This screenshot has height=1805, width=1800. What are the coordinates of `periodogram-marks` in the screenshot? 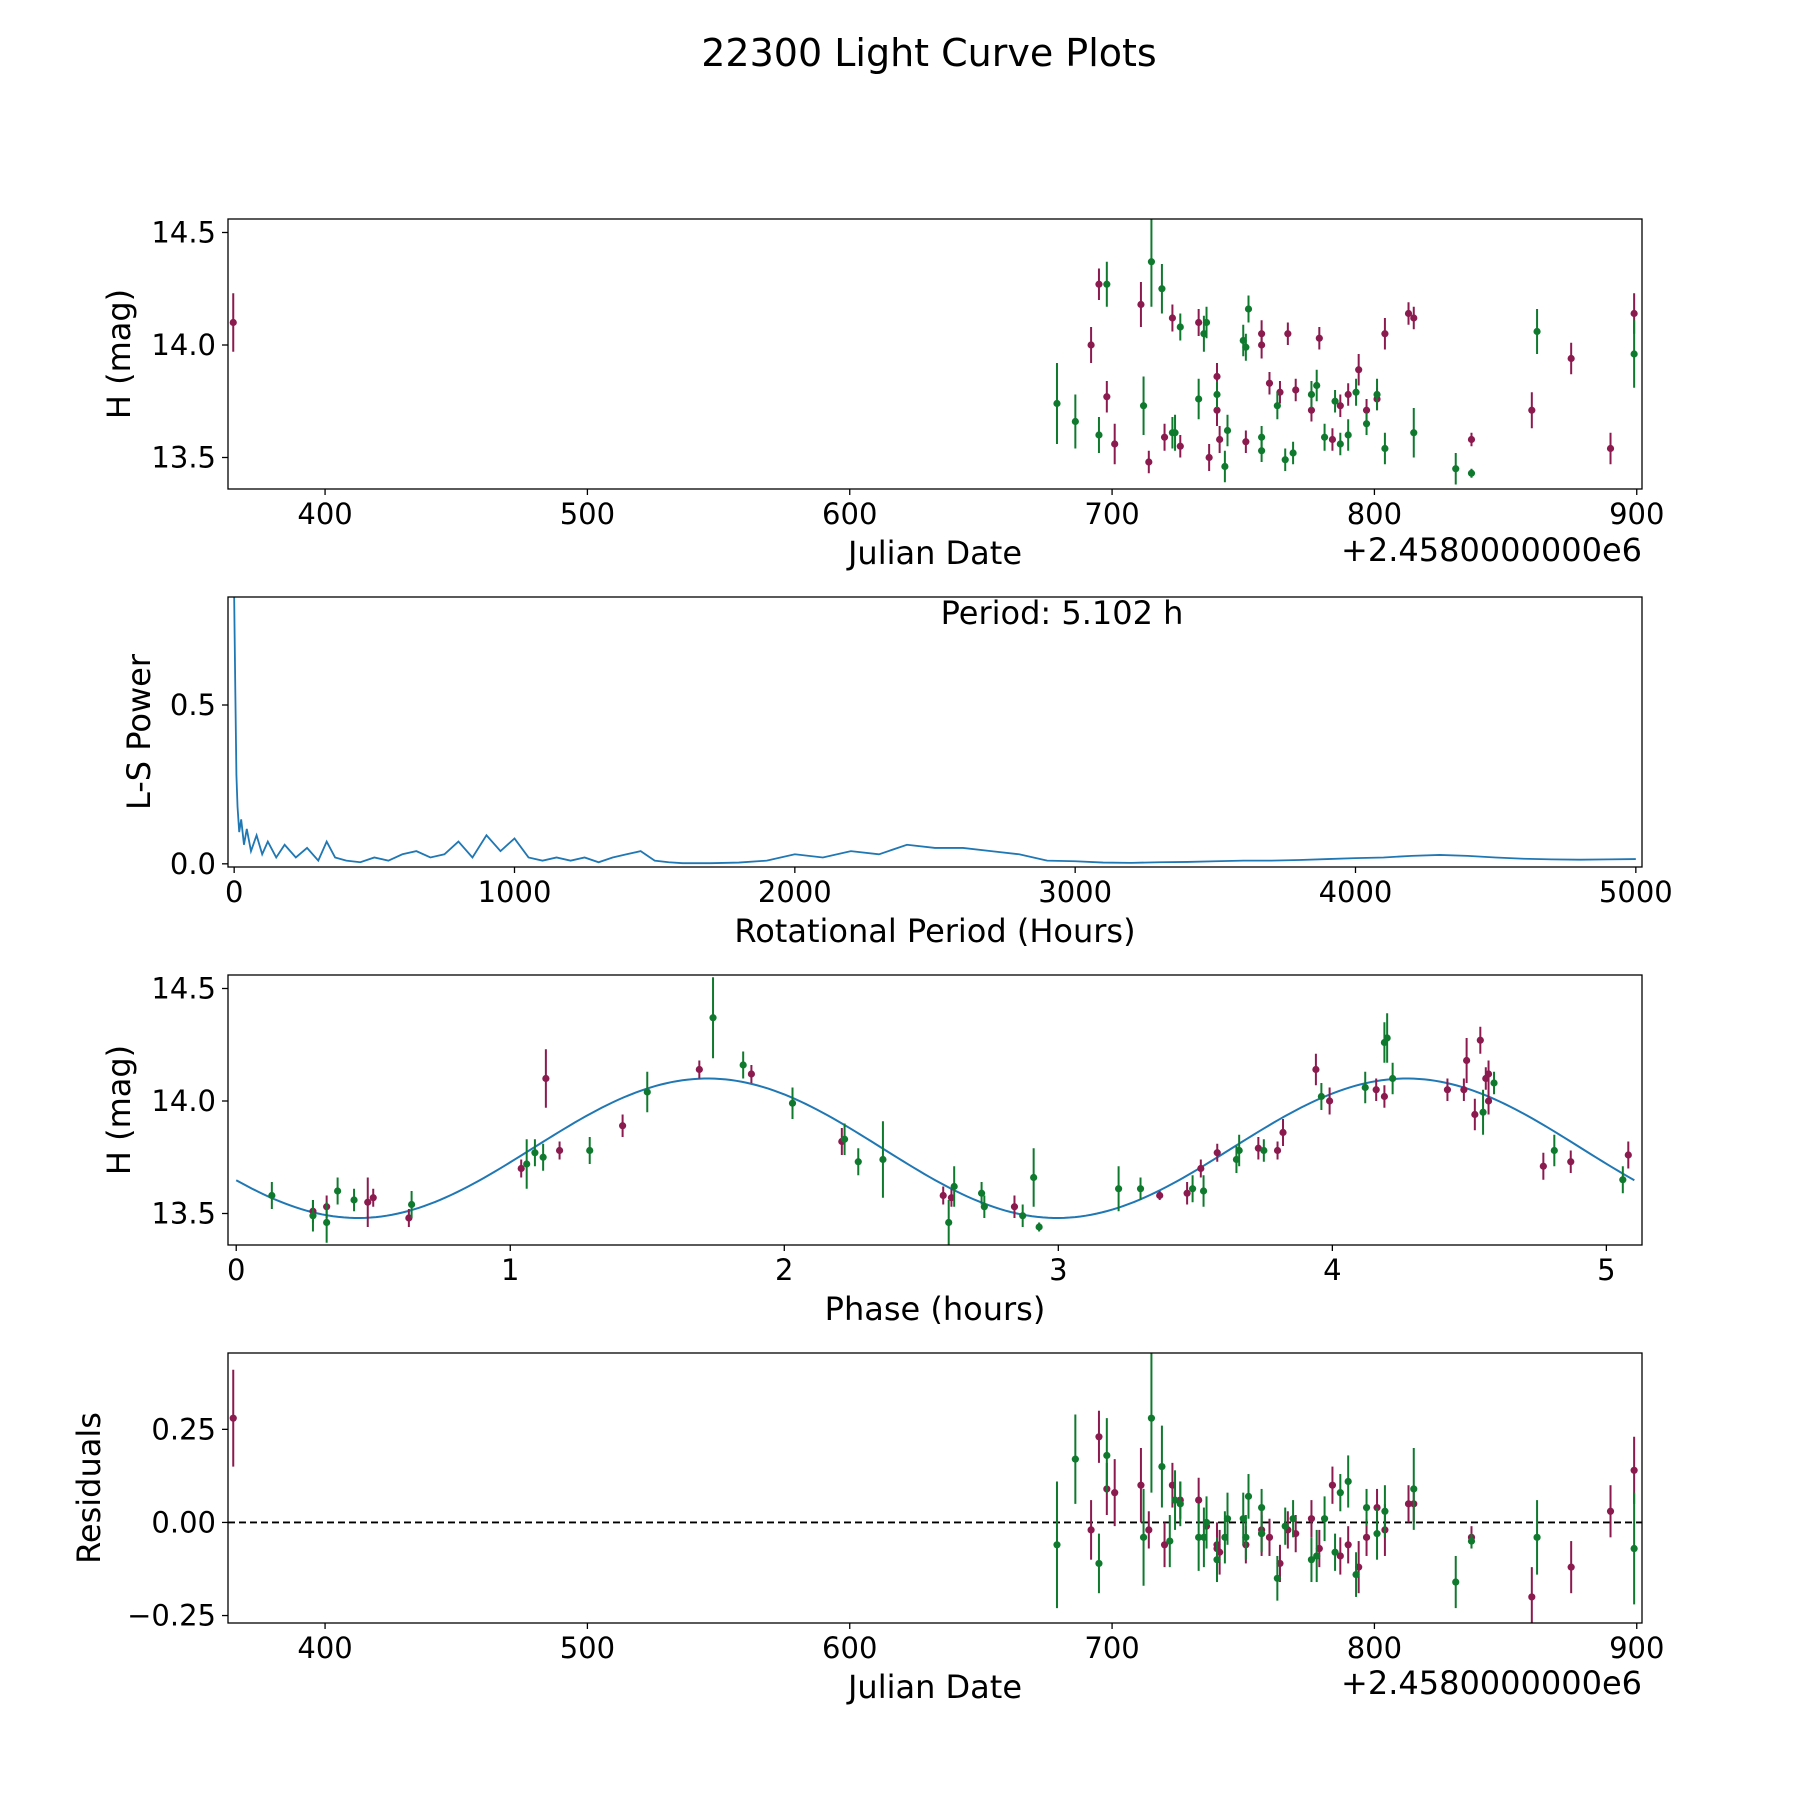 It's located at (934, 731).